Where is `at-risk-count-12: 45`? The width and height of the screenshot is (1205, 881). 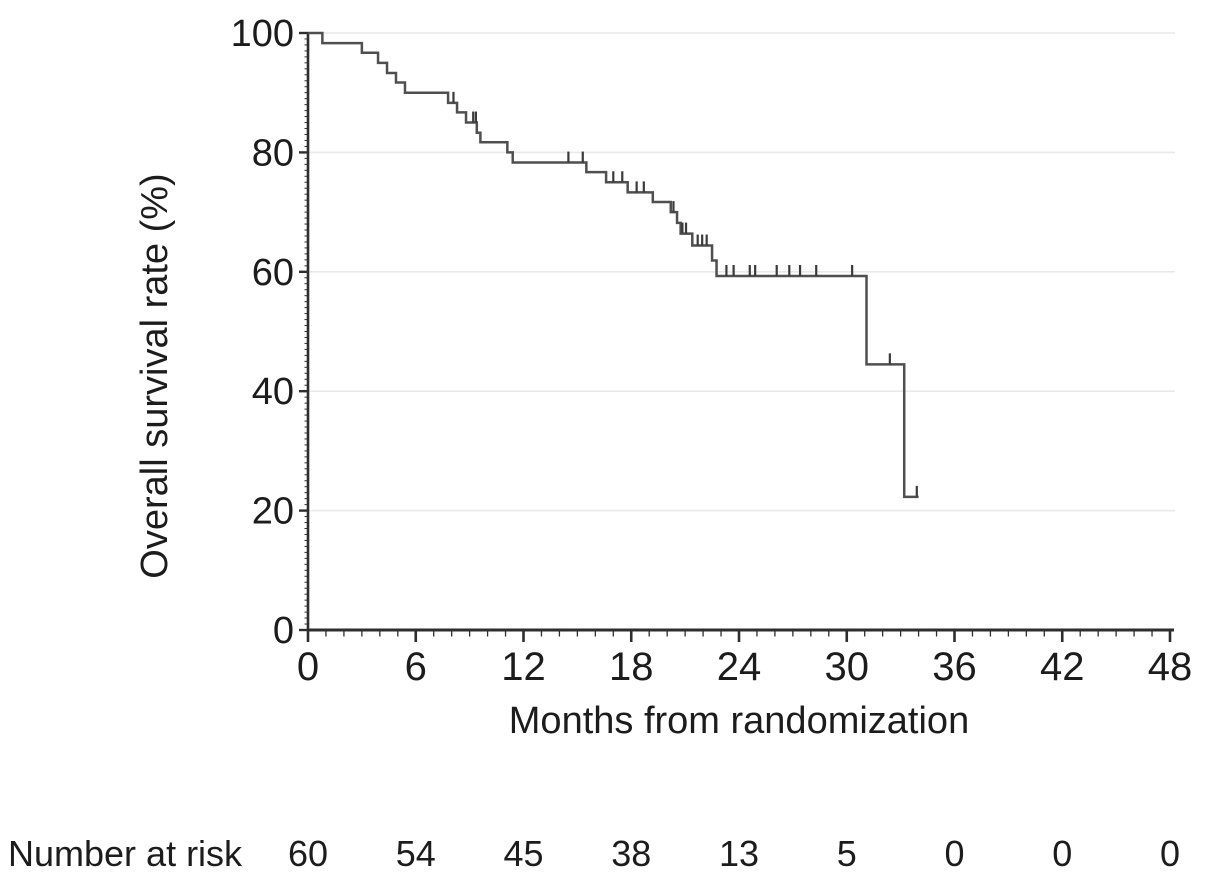
at-risk-count-12: 45 is located at coordinates (523, 853).